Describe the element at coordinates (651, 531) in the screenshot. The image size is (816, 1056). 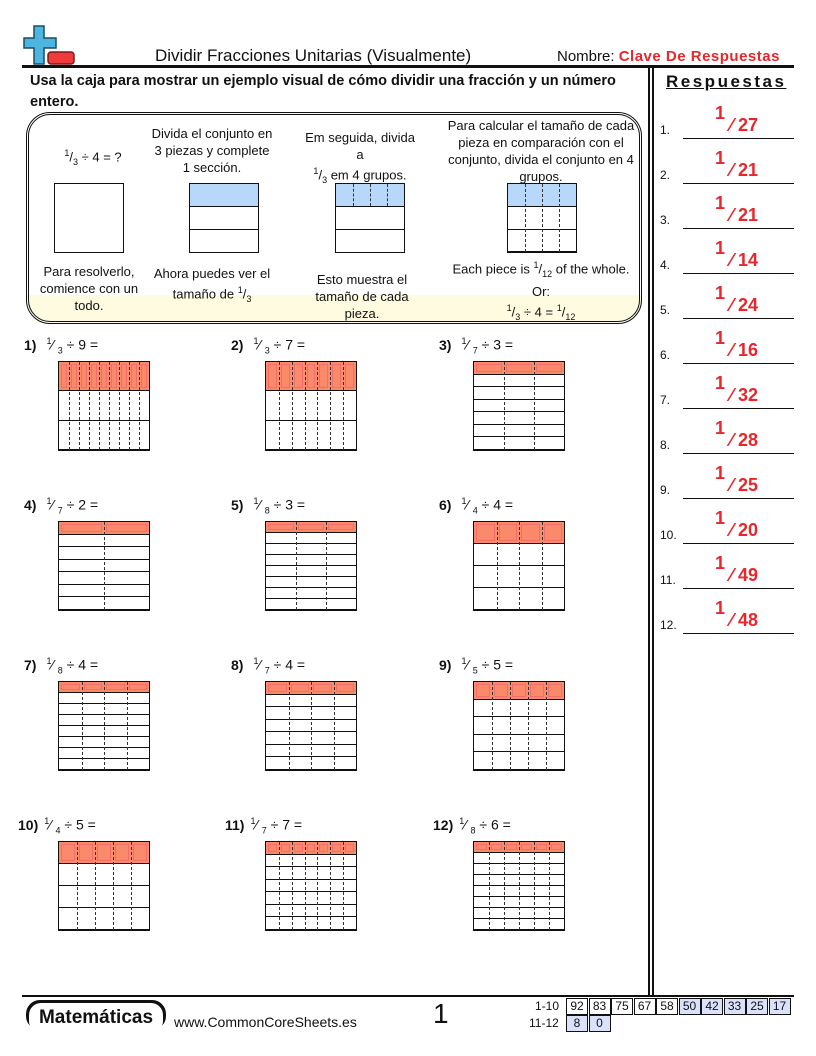
I see `column-divider` at that location.